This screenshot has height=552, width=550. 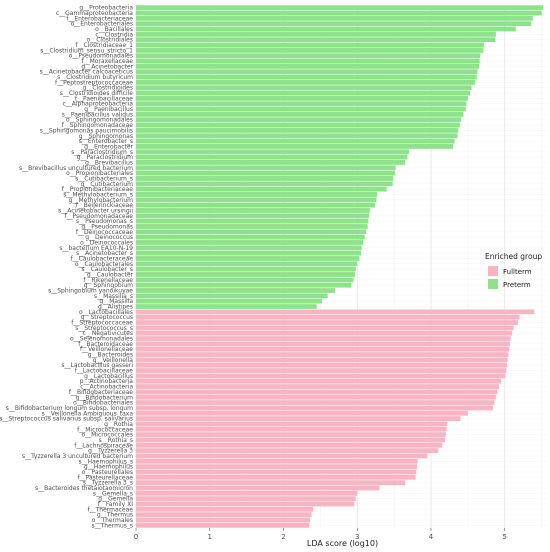 I want to click on y-tick-label: s__Bifidobacterium longum subsp. longum, so click(x=69, y=408).